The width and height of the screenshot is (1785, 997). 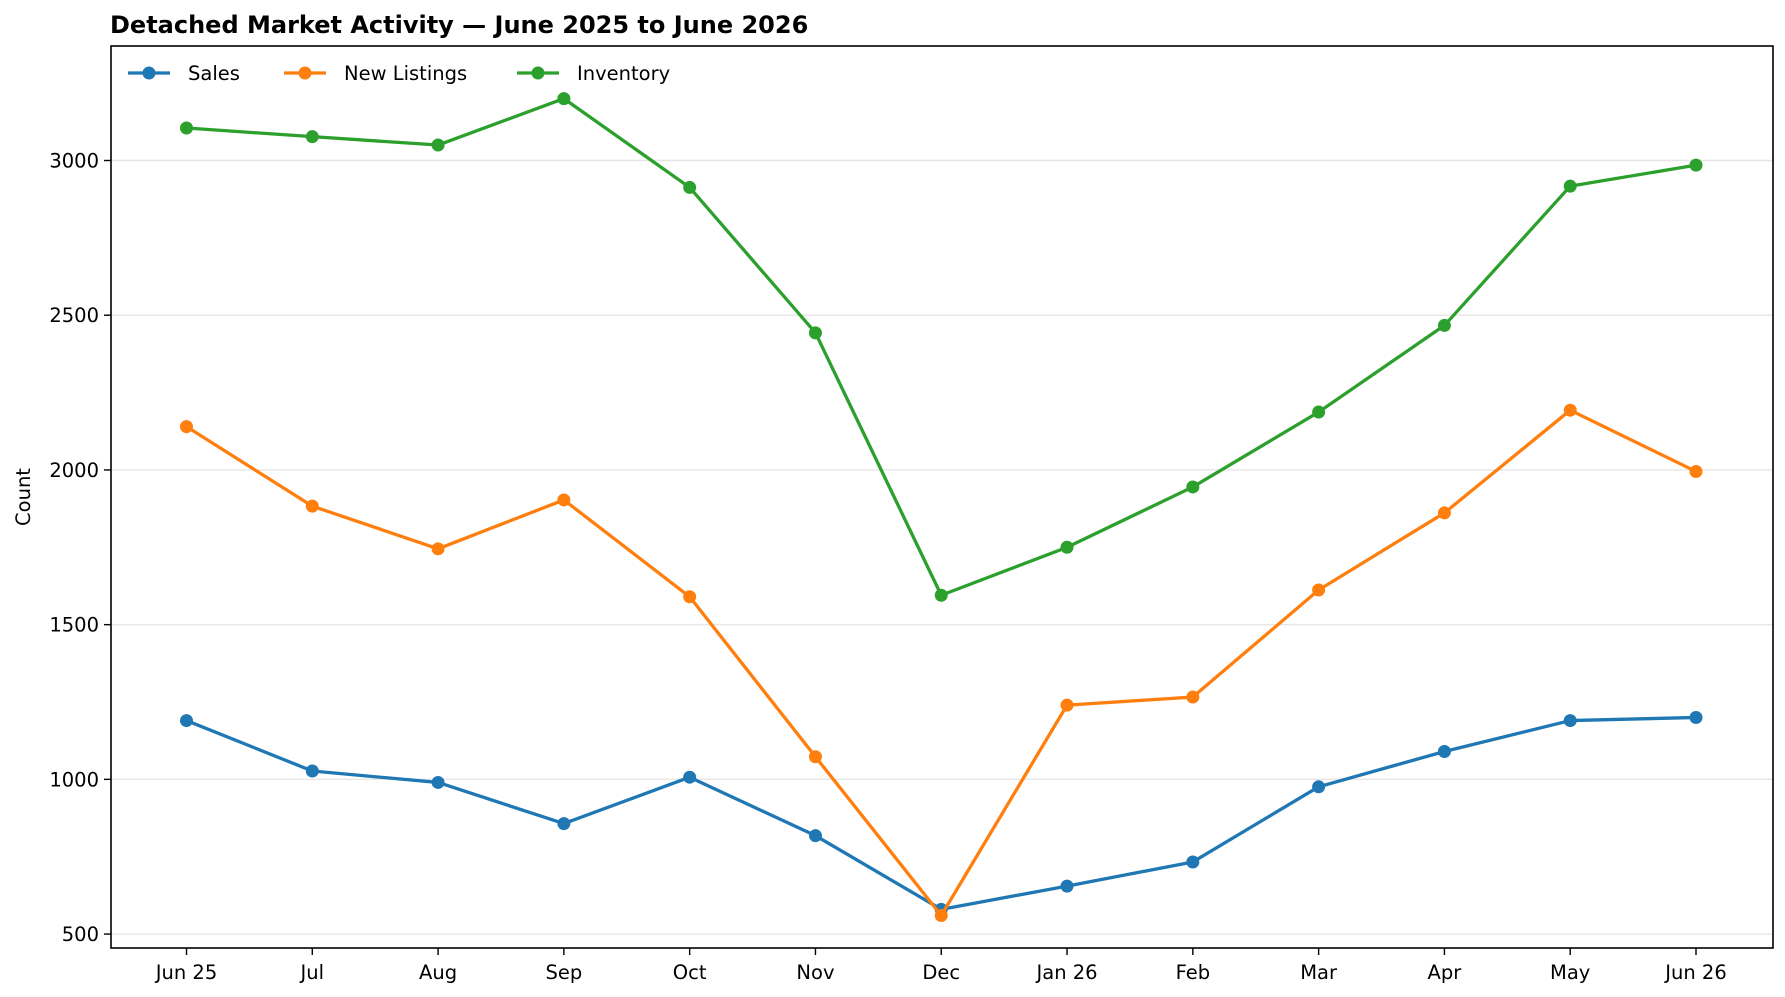 I want to click on x-tick-label: Jun 25, so click(x=185, y=972).